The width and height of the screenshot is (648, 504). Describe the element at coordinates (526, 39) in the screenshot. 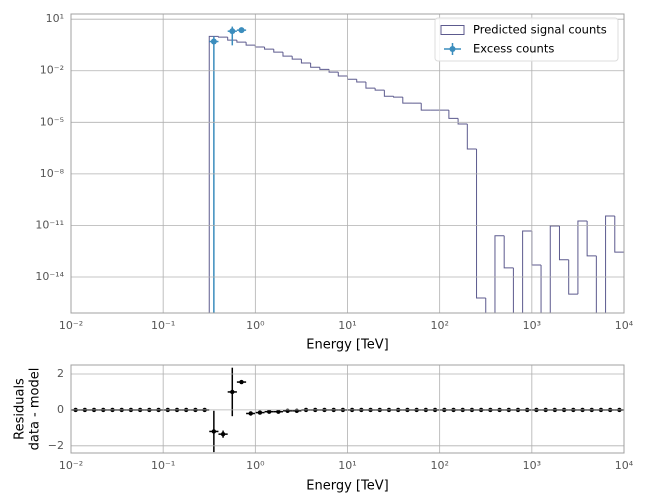

I see `legend-box` at that location.